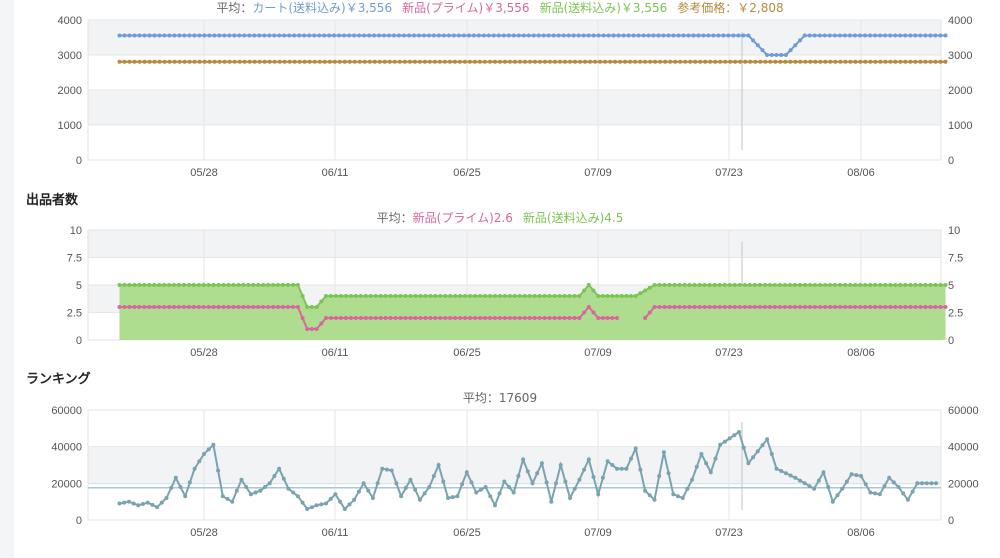  I want to click on y-tick-label-right: 0, so click(951, 161).